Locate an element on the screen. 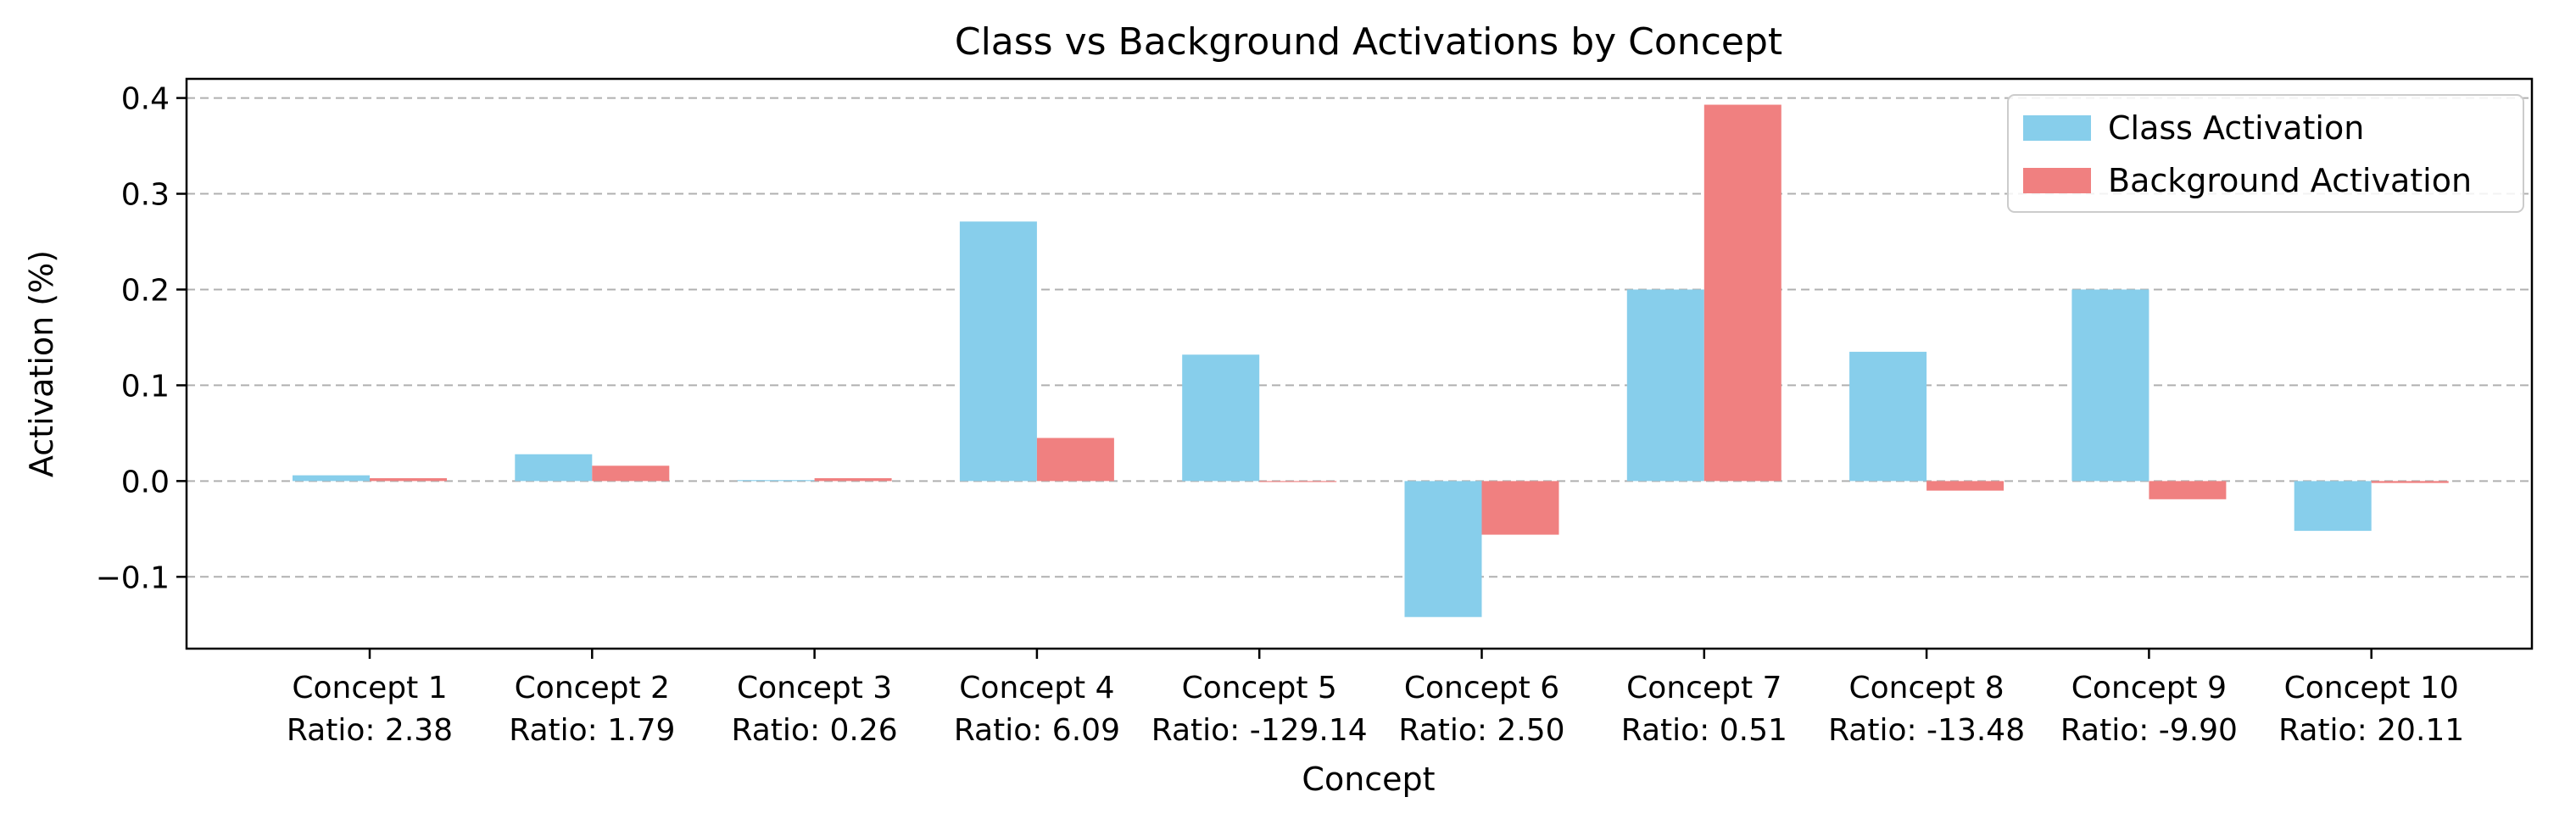 The height and width of the screenshot is (825, 2576). x-tick-label: Concept 3 is located at coordinates (814, 688).